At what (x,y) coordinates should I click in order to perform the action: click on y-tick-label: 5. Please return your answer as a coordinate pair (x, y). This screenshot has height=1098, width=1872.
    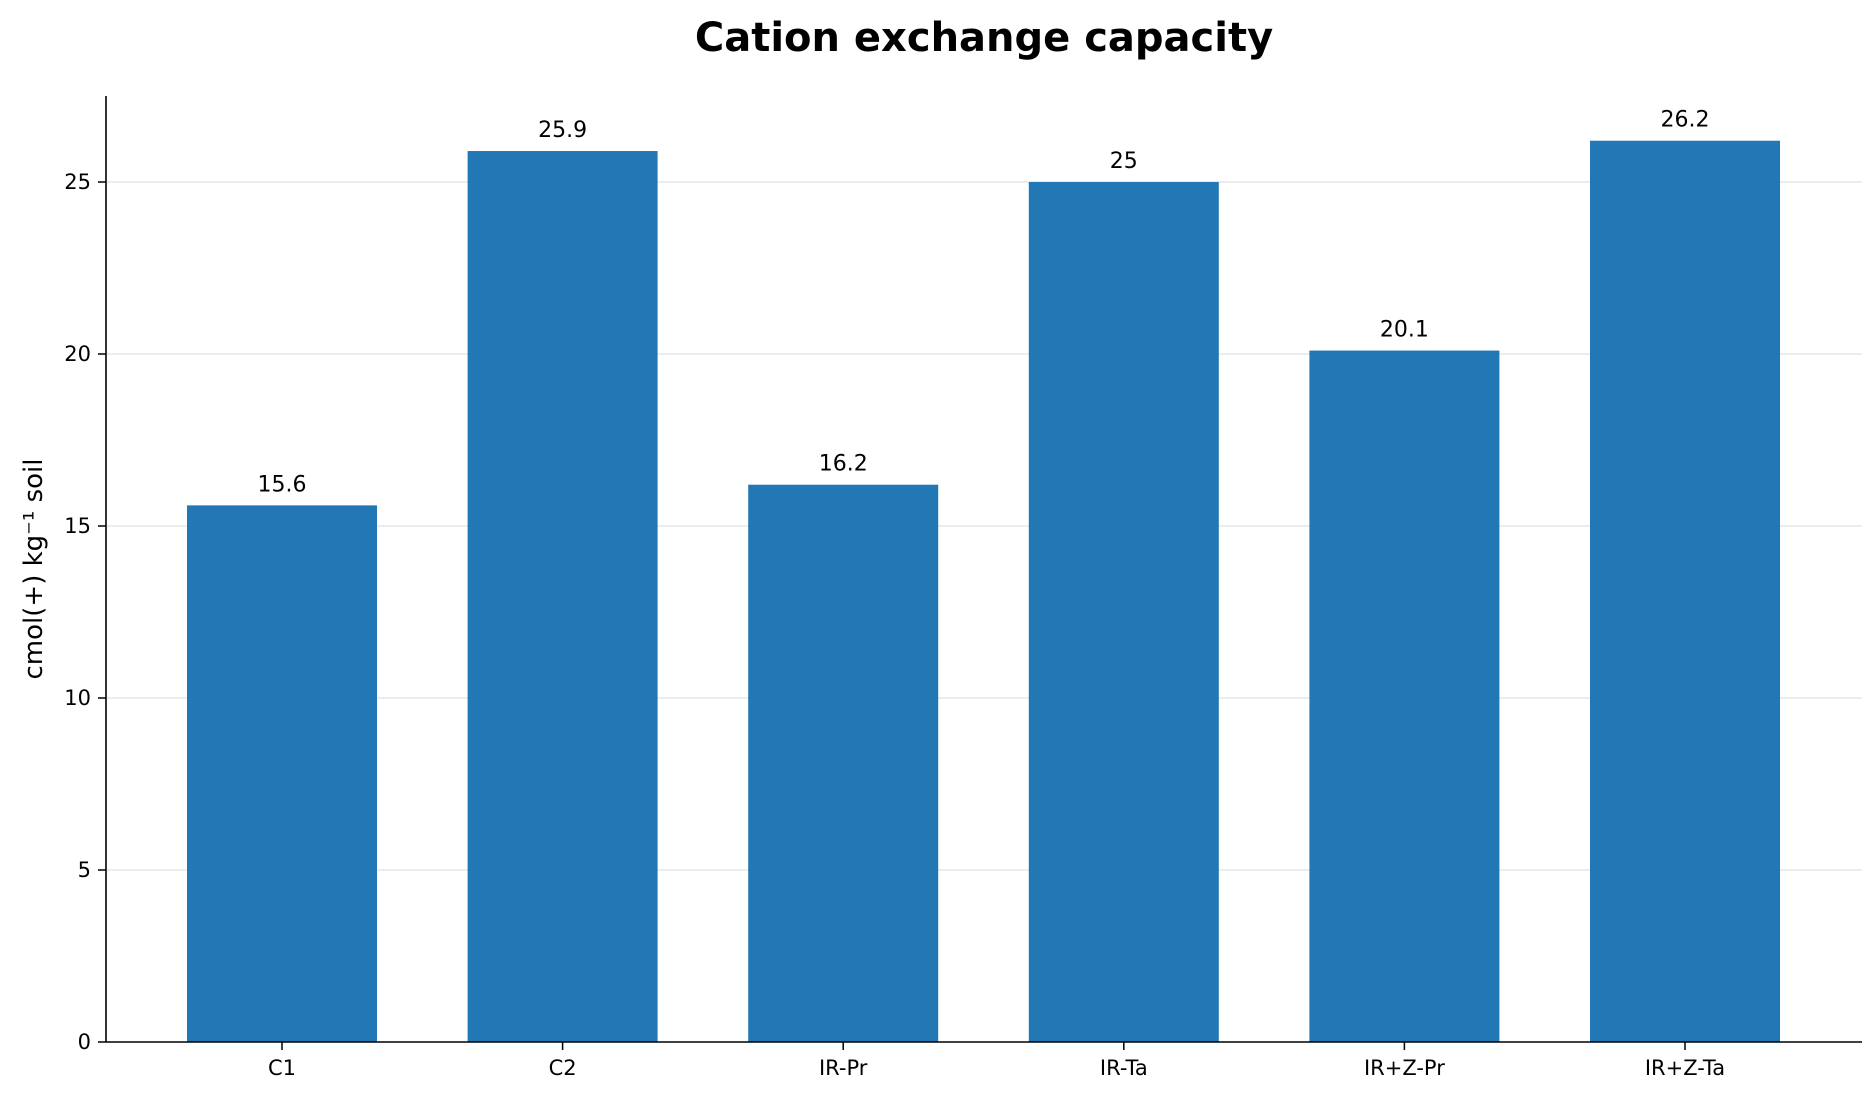
    Looking at the image, I should click on (84, 870).